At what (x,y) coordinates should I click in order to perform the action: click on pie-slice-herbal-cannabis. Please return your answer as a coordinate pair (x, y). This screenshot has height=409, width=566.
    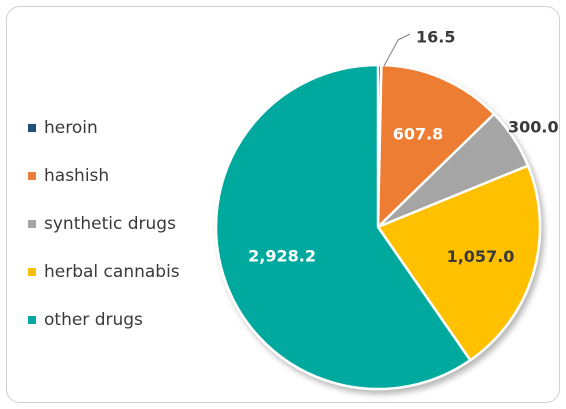
    Looking at the image, I should click on (459, 263).